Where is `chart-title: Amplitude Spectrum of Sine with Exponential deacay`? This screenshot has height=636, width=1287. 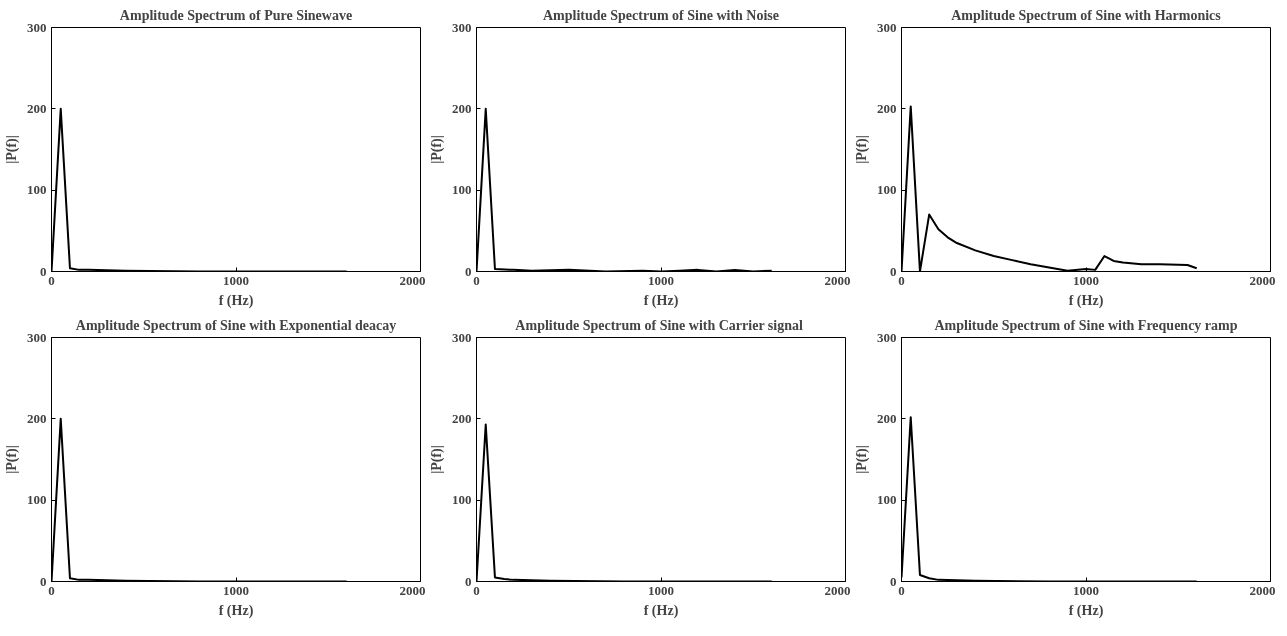 chart-title: Amplitude Spectrum of Sine with Exponential deacay is located at coordinates (236, 325).